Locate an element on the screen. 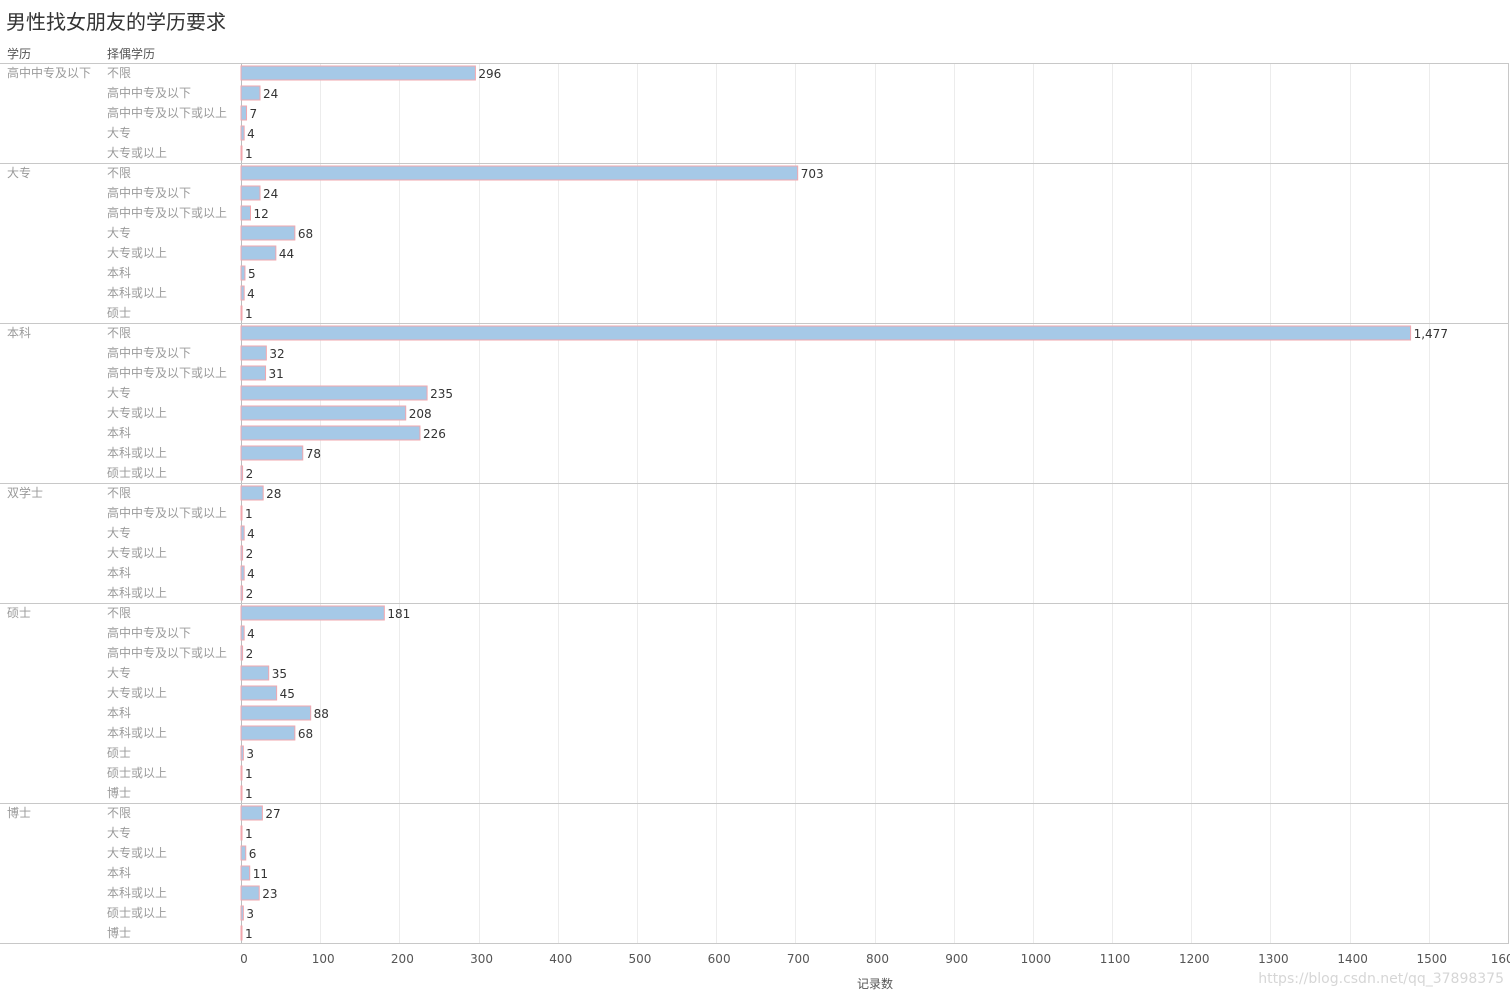 Image resolution: width=1510 pixels, height=999 pixels. x-tick-label: 0 is located at coordinates (244, 959).